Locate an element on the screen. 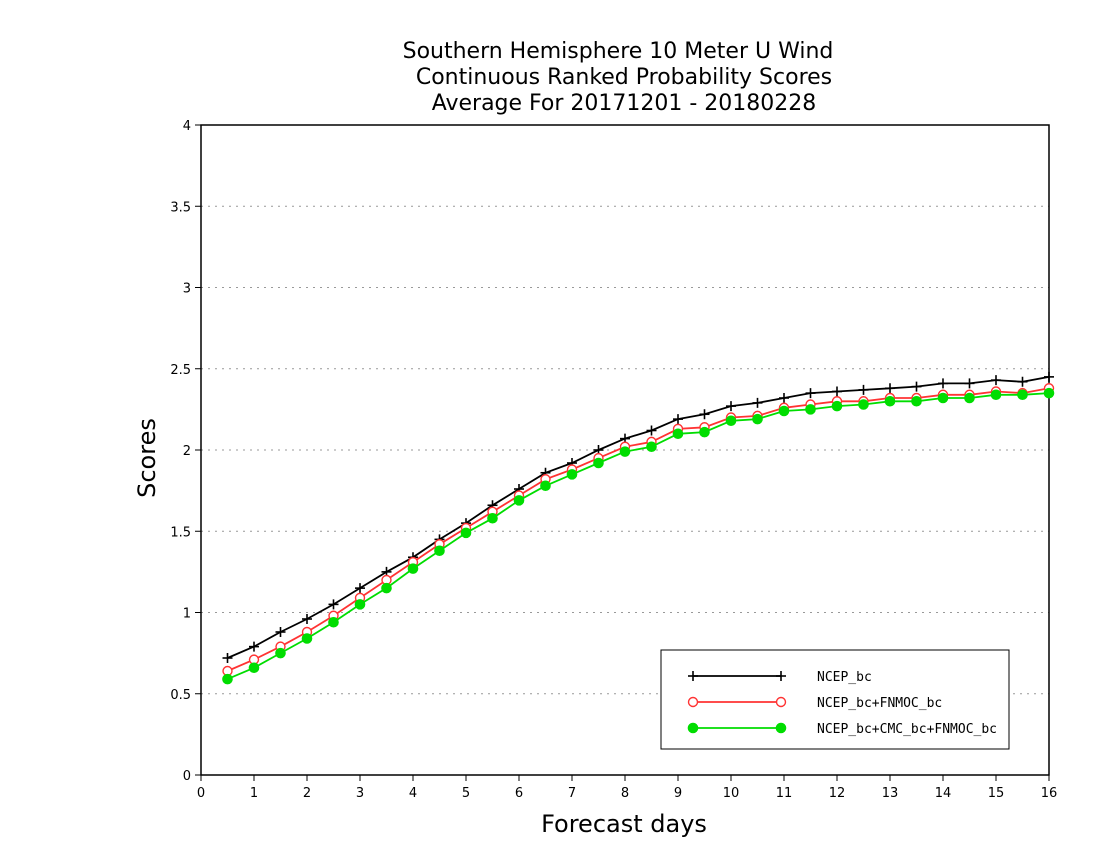 Image resolution: width=1100 pixels, height=850 pixels. x-tick-label: 2 is located at coordinates (307, 793).